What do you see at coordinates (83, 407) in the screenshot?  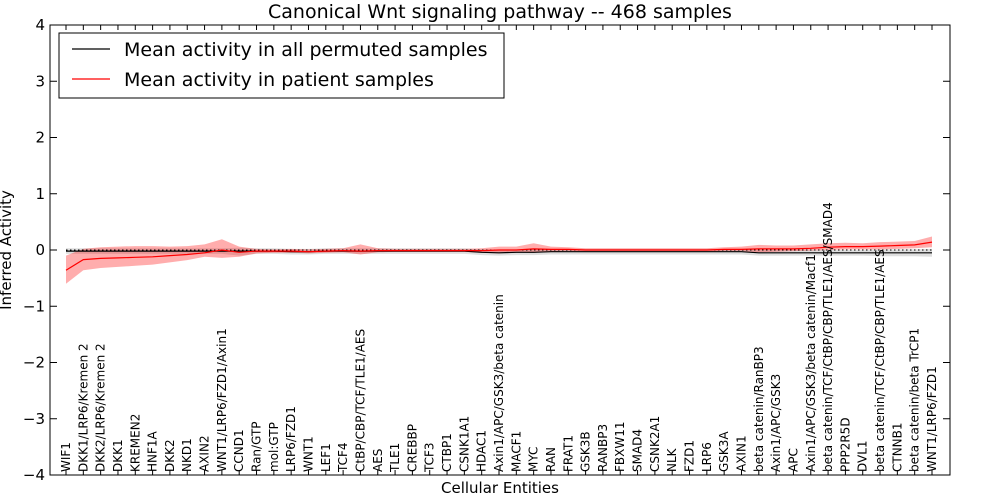 I see `x-tick-label: DKK1/LRP6/Kremen 2` at bounding box center [83, 407].